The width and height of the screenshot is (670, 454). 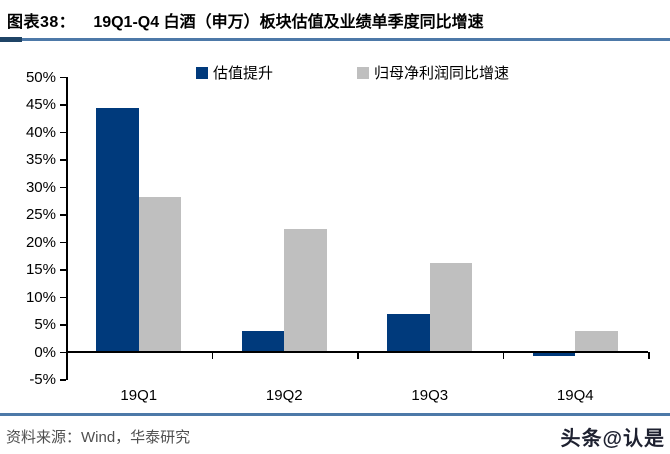 I want to click on y-axis-tick-label: 25%, so click(x=40, y=214).